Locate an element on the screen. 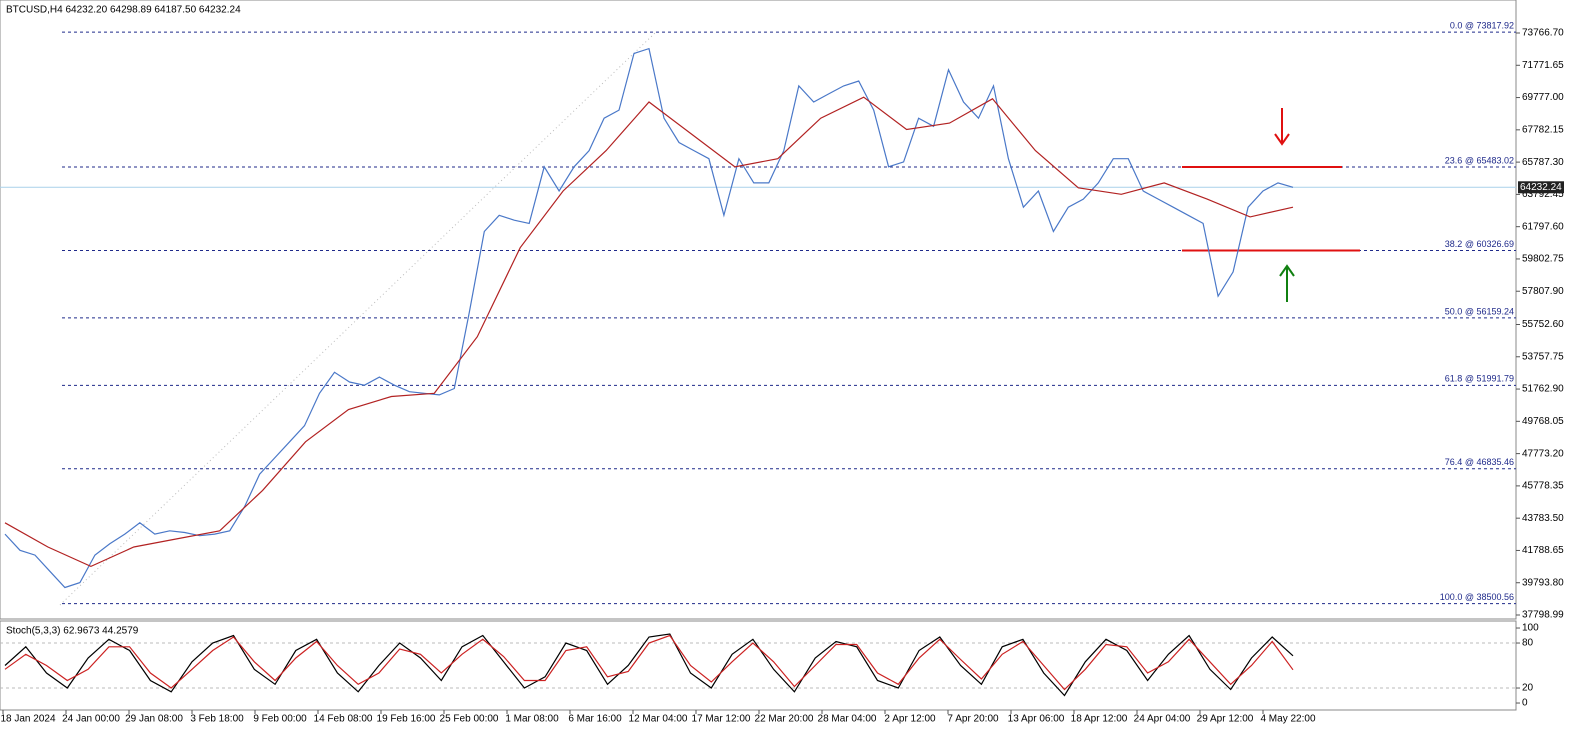 This screenshot has width=1596, height=743. y-tick-label: 65787.30 is located at coordinates (1543, 162).